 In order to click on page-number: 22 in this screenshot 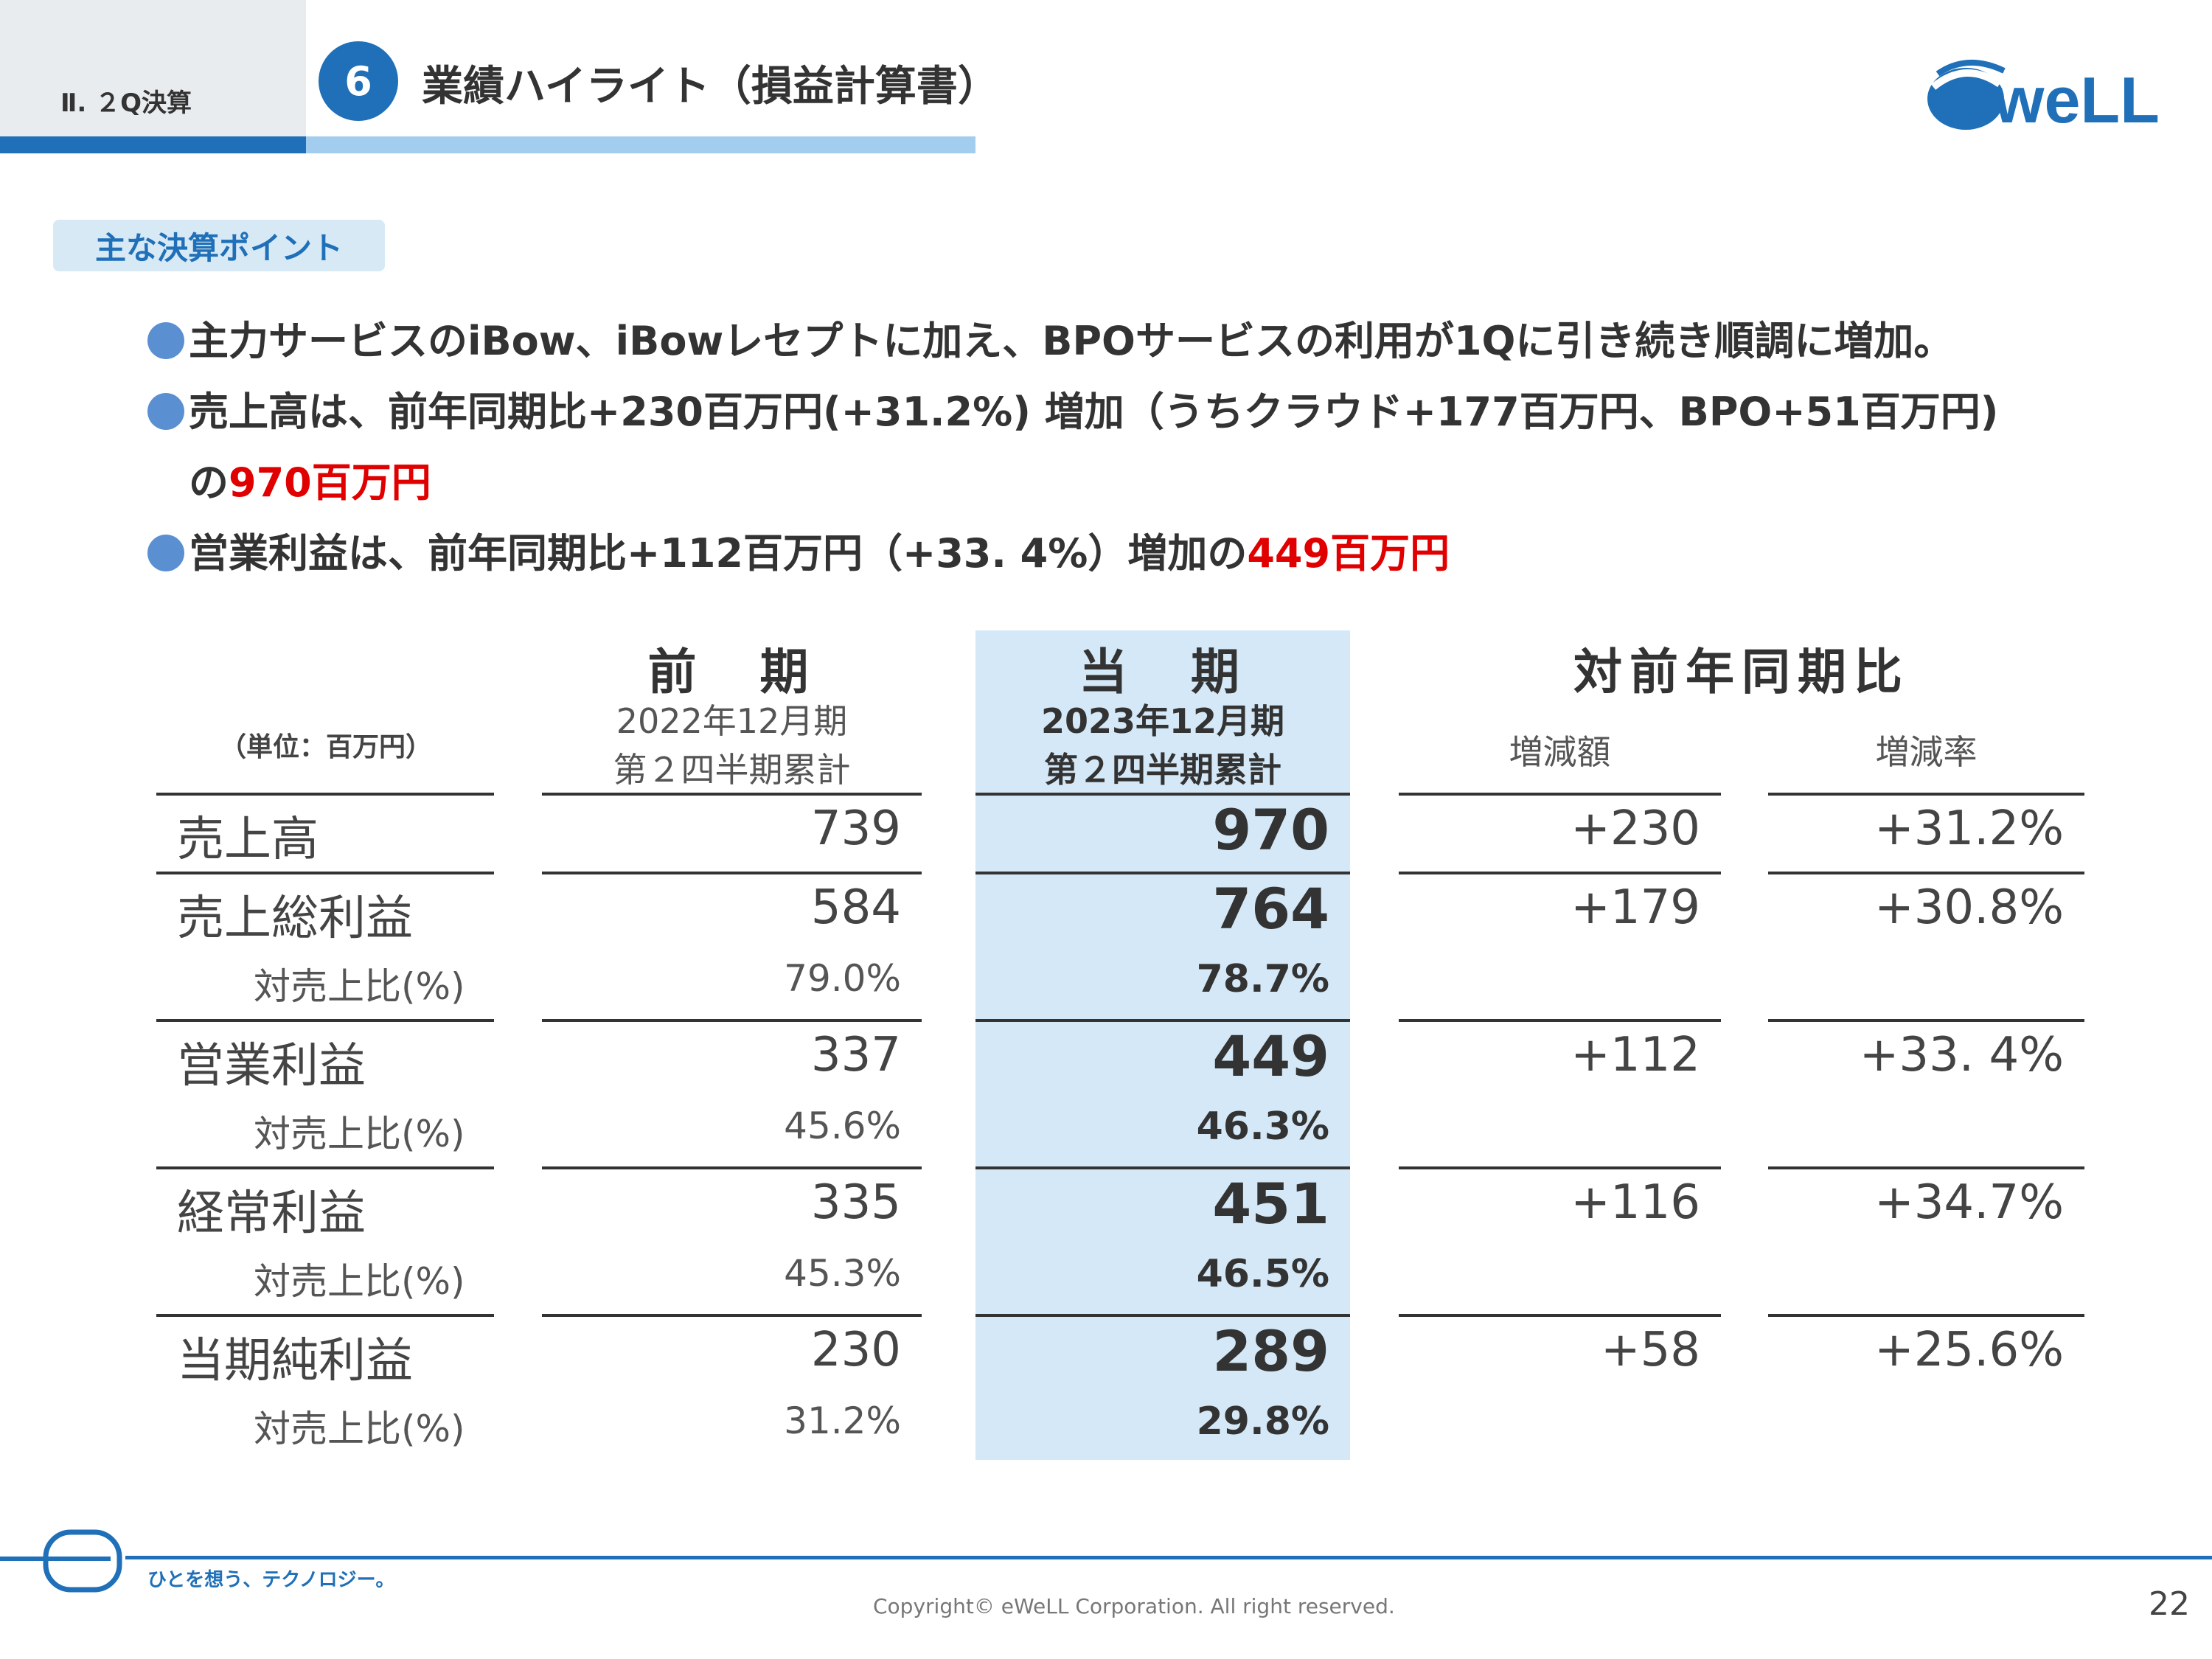, I will do `click(2169, 1604)`.